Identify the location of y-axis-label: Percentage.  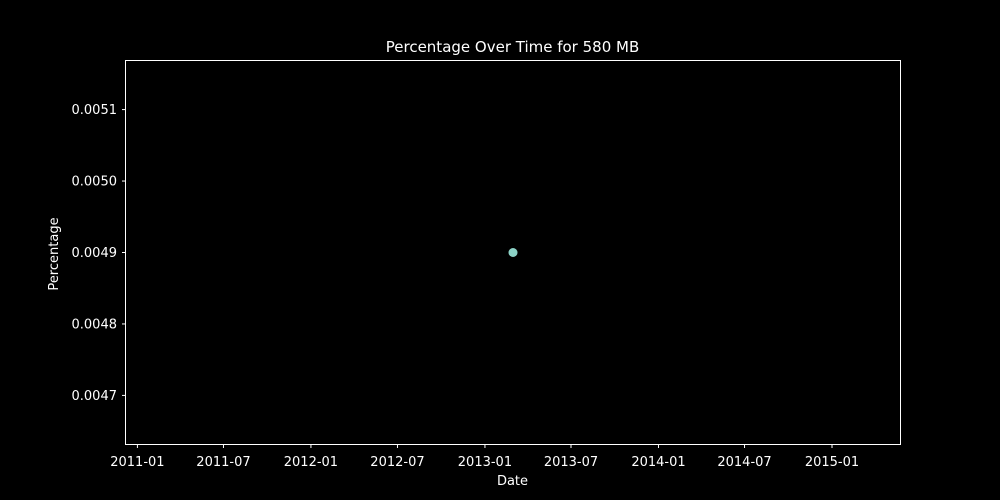
(54, 253).